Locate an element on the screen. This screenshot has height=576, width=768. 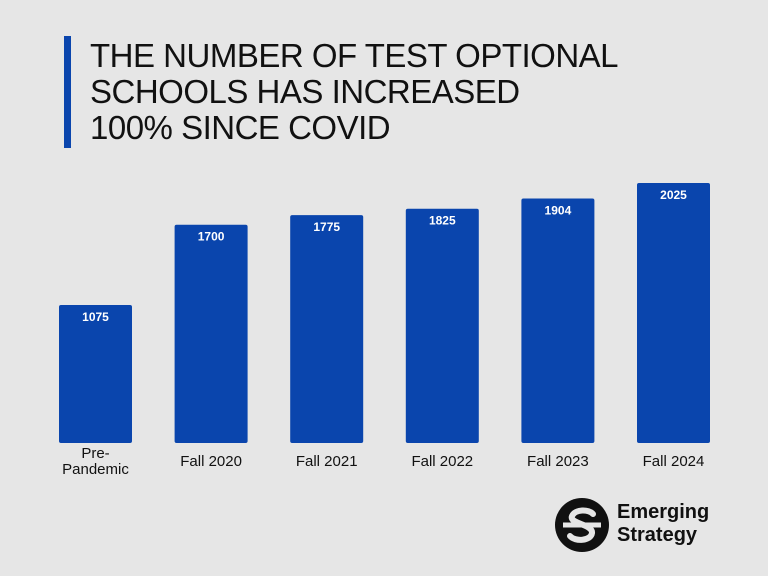
bar-value-label: 1075 is located at coordinates (95, 317).